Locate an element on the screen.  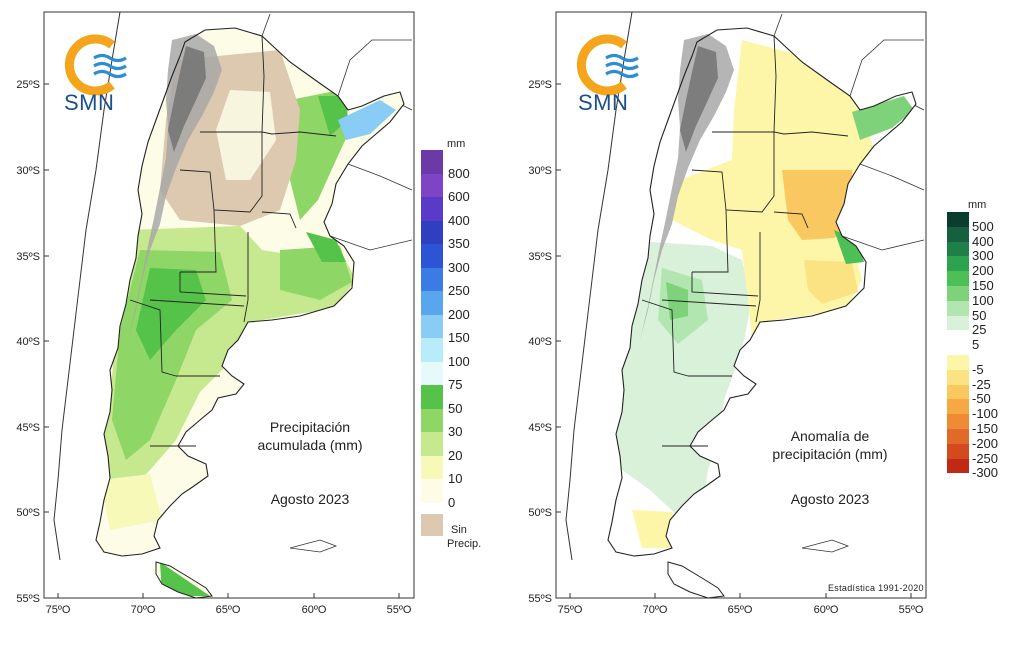
legend-label: 200 is located at coordinates (459, 314).